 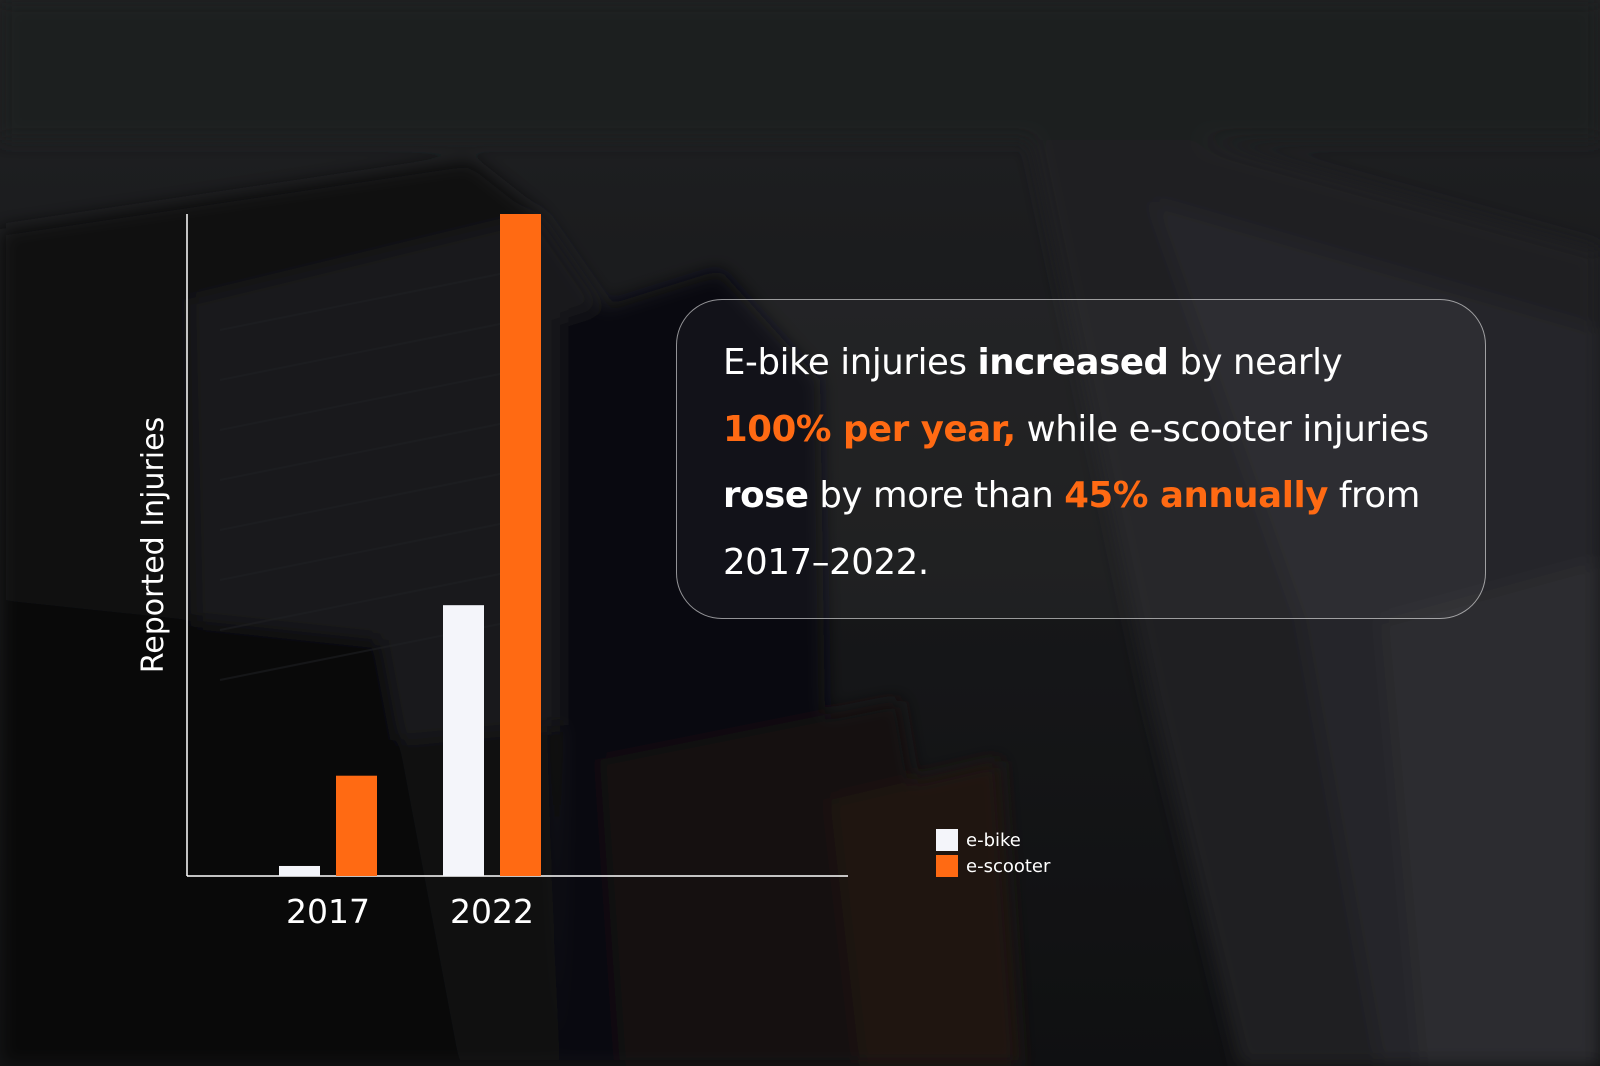 What do you see at coordinates (492, 911) in the screenshot?
I see `x-tick-label-2022: 2022` at bounding box center [492, 911].